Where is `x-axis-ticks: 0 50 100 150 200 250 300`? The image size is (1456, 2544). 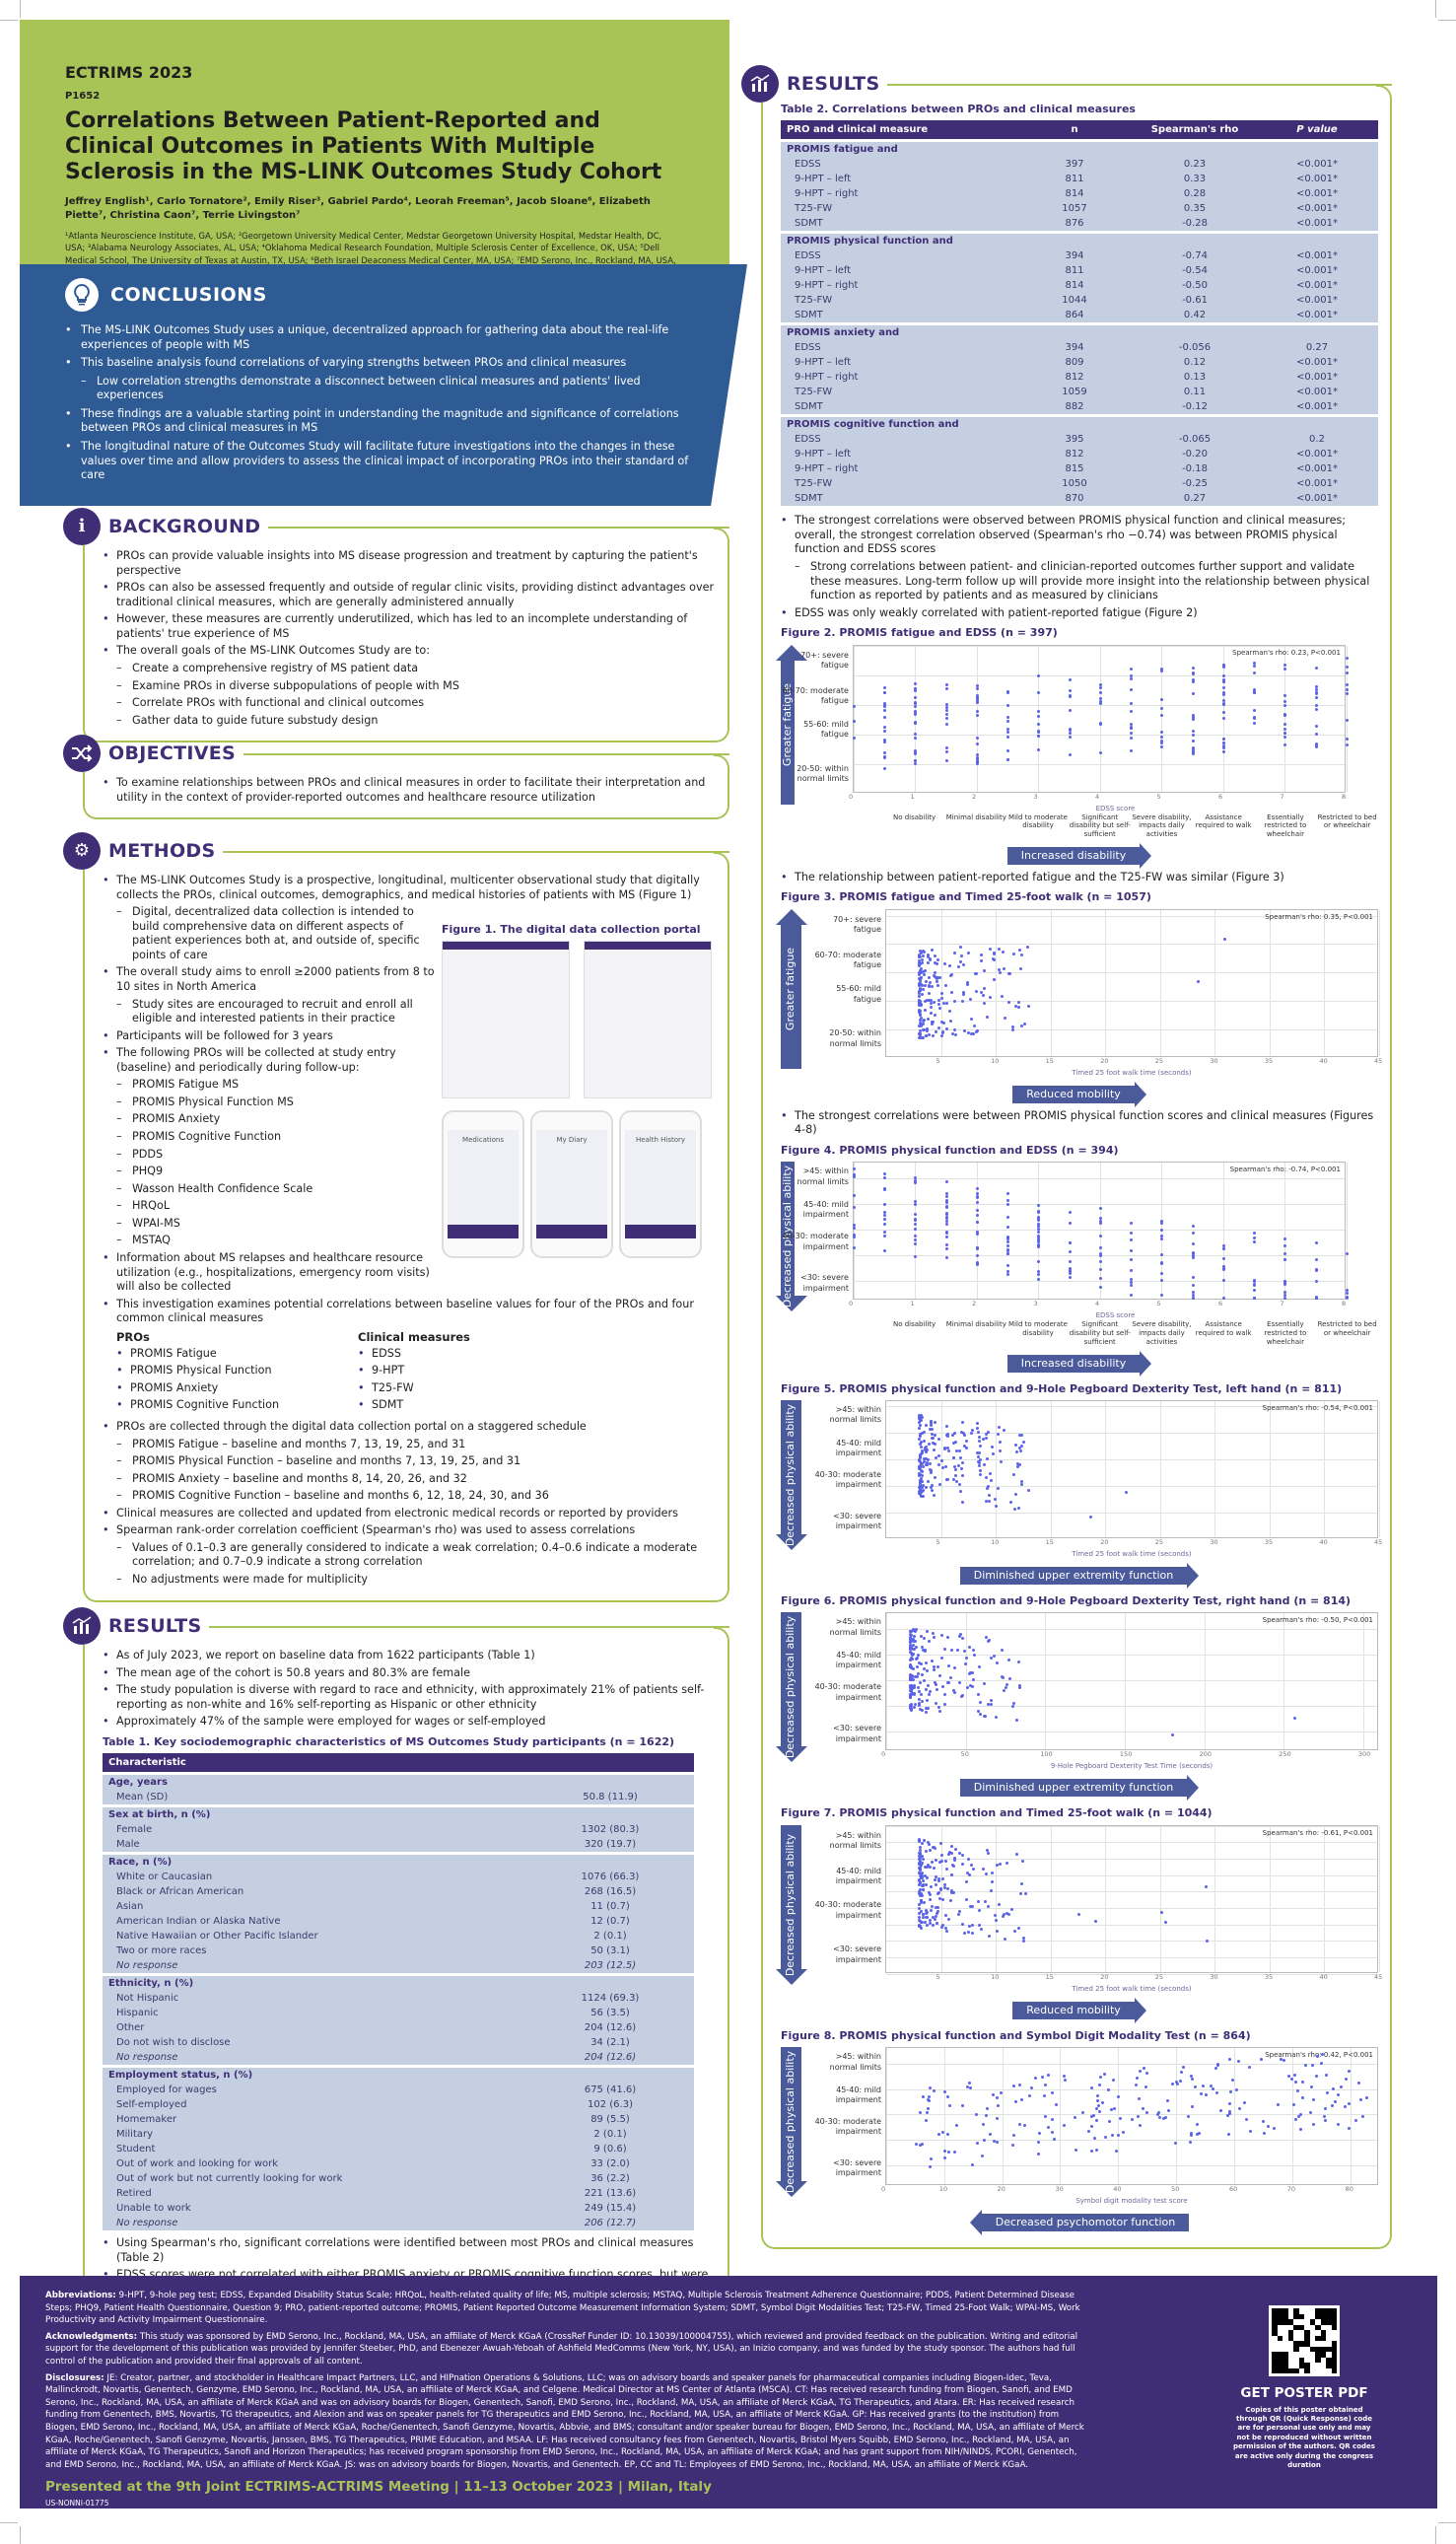 x-axis-ticks: 0 50 100 150 200 250 300 is located at coordinates (1126, 1754).